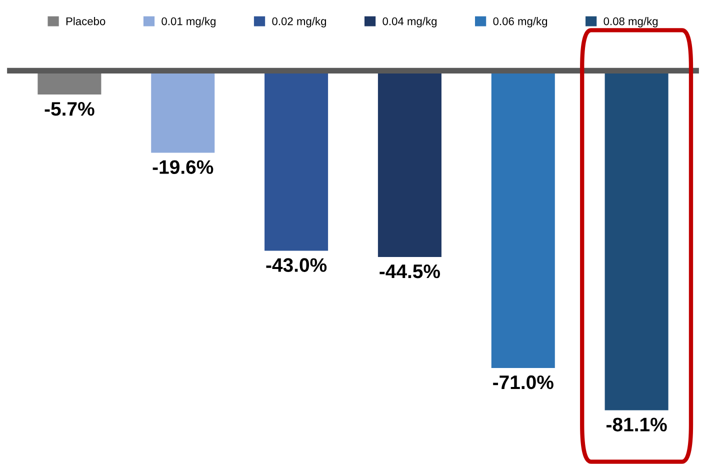  I want to click on data-label: -71.0%, so click(523, 382).